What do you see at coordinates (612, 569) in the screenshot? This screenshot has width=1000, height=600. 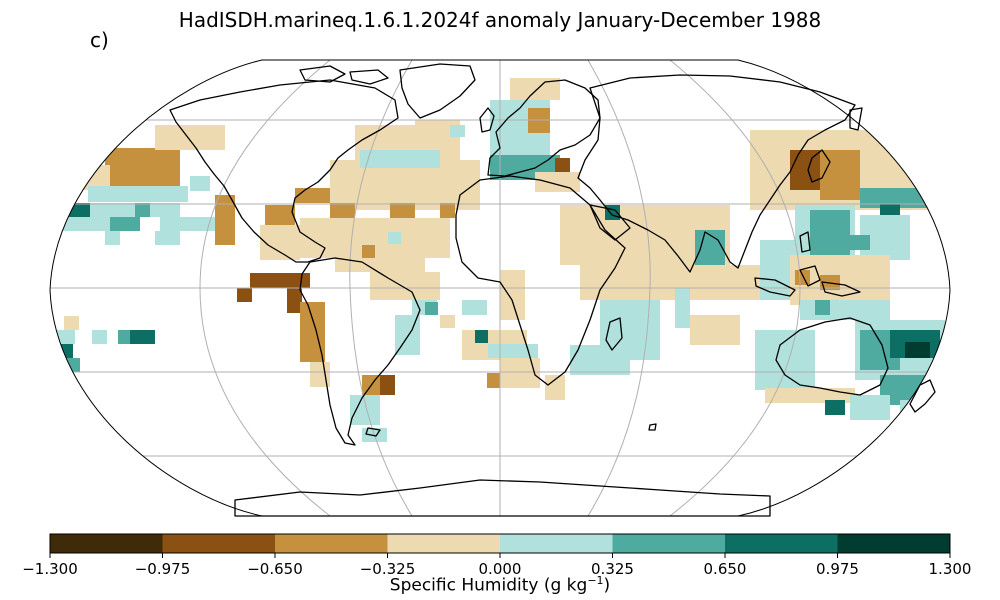 I see `colorbar-tick-label: 0.325` at bounding box center [612, 569].